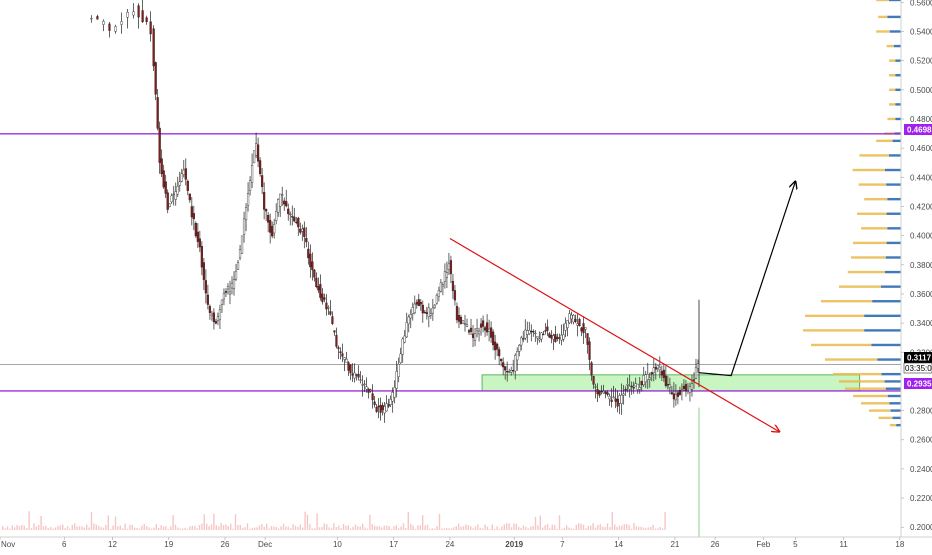 This screenshot has width=932, height=555. Describe the element at coordinates (514, 544) in the screenshot. I see `time-tick-label: 2019` at that location.